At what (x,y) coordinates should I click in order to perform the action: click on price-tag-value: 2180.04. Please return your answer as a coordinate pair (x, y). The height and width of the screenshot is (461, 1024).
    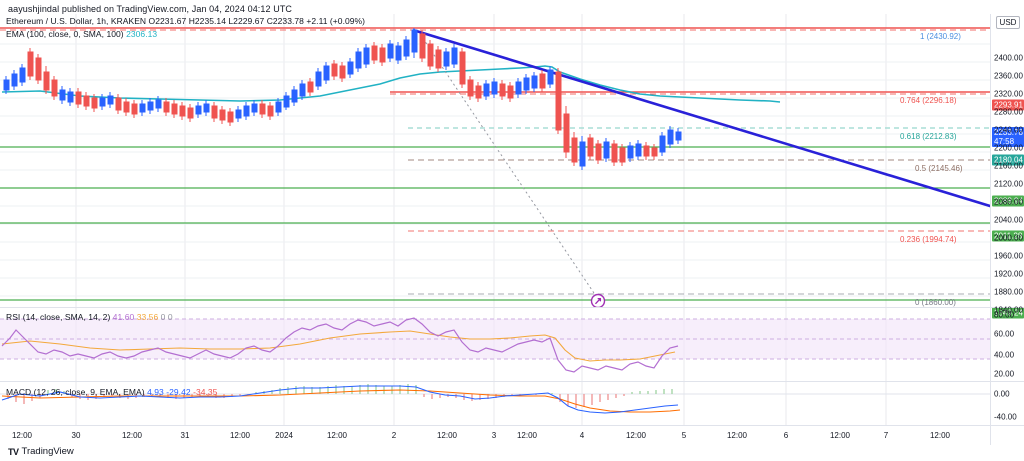
    Looking at the image, I should click on (1008, 160).